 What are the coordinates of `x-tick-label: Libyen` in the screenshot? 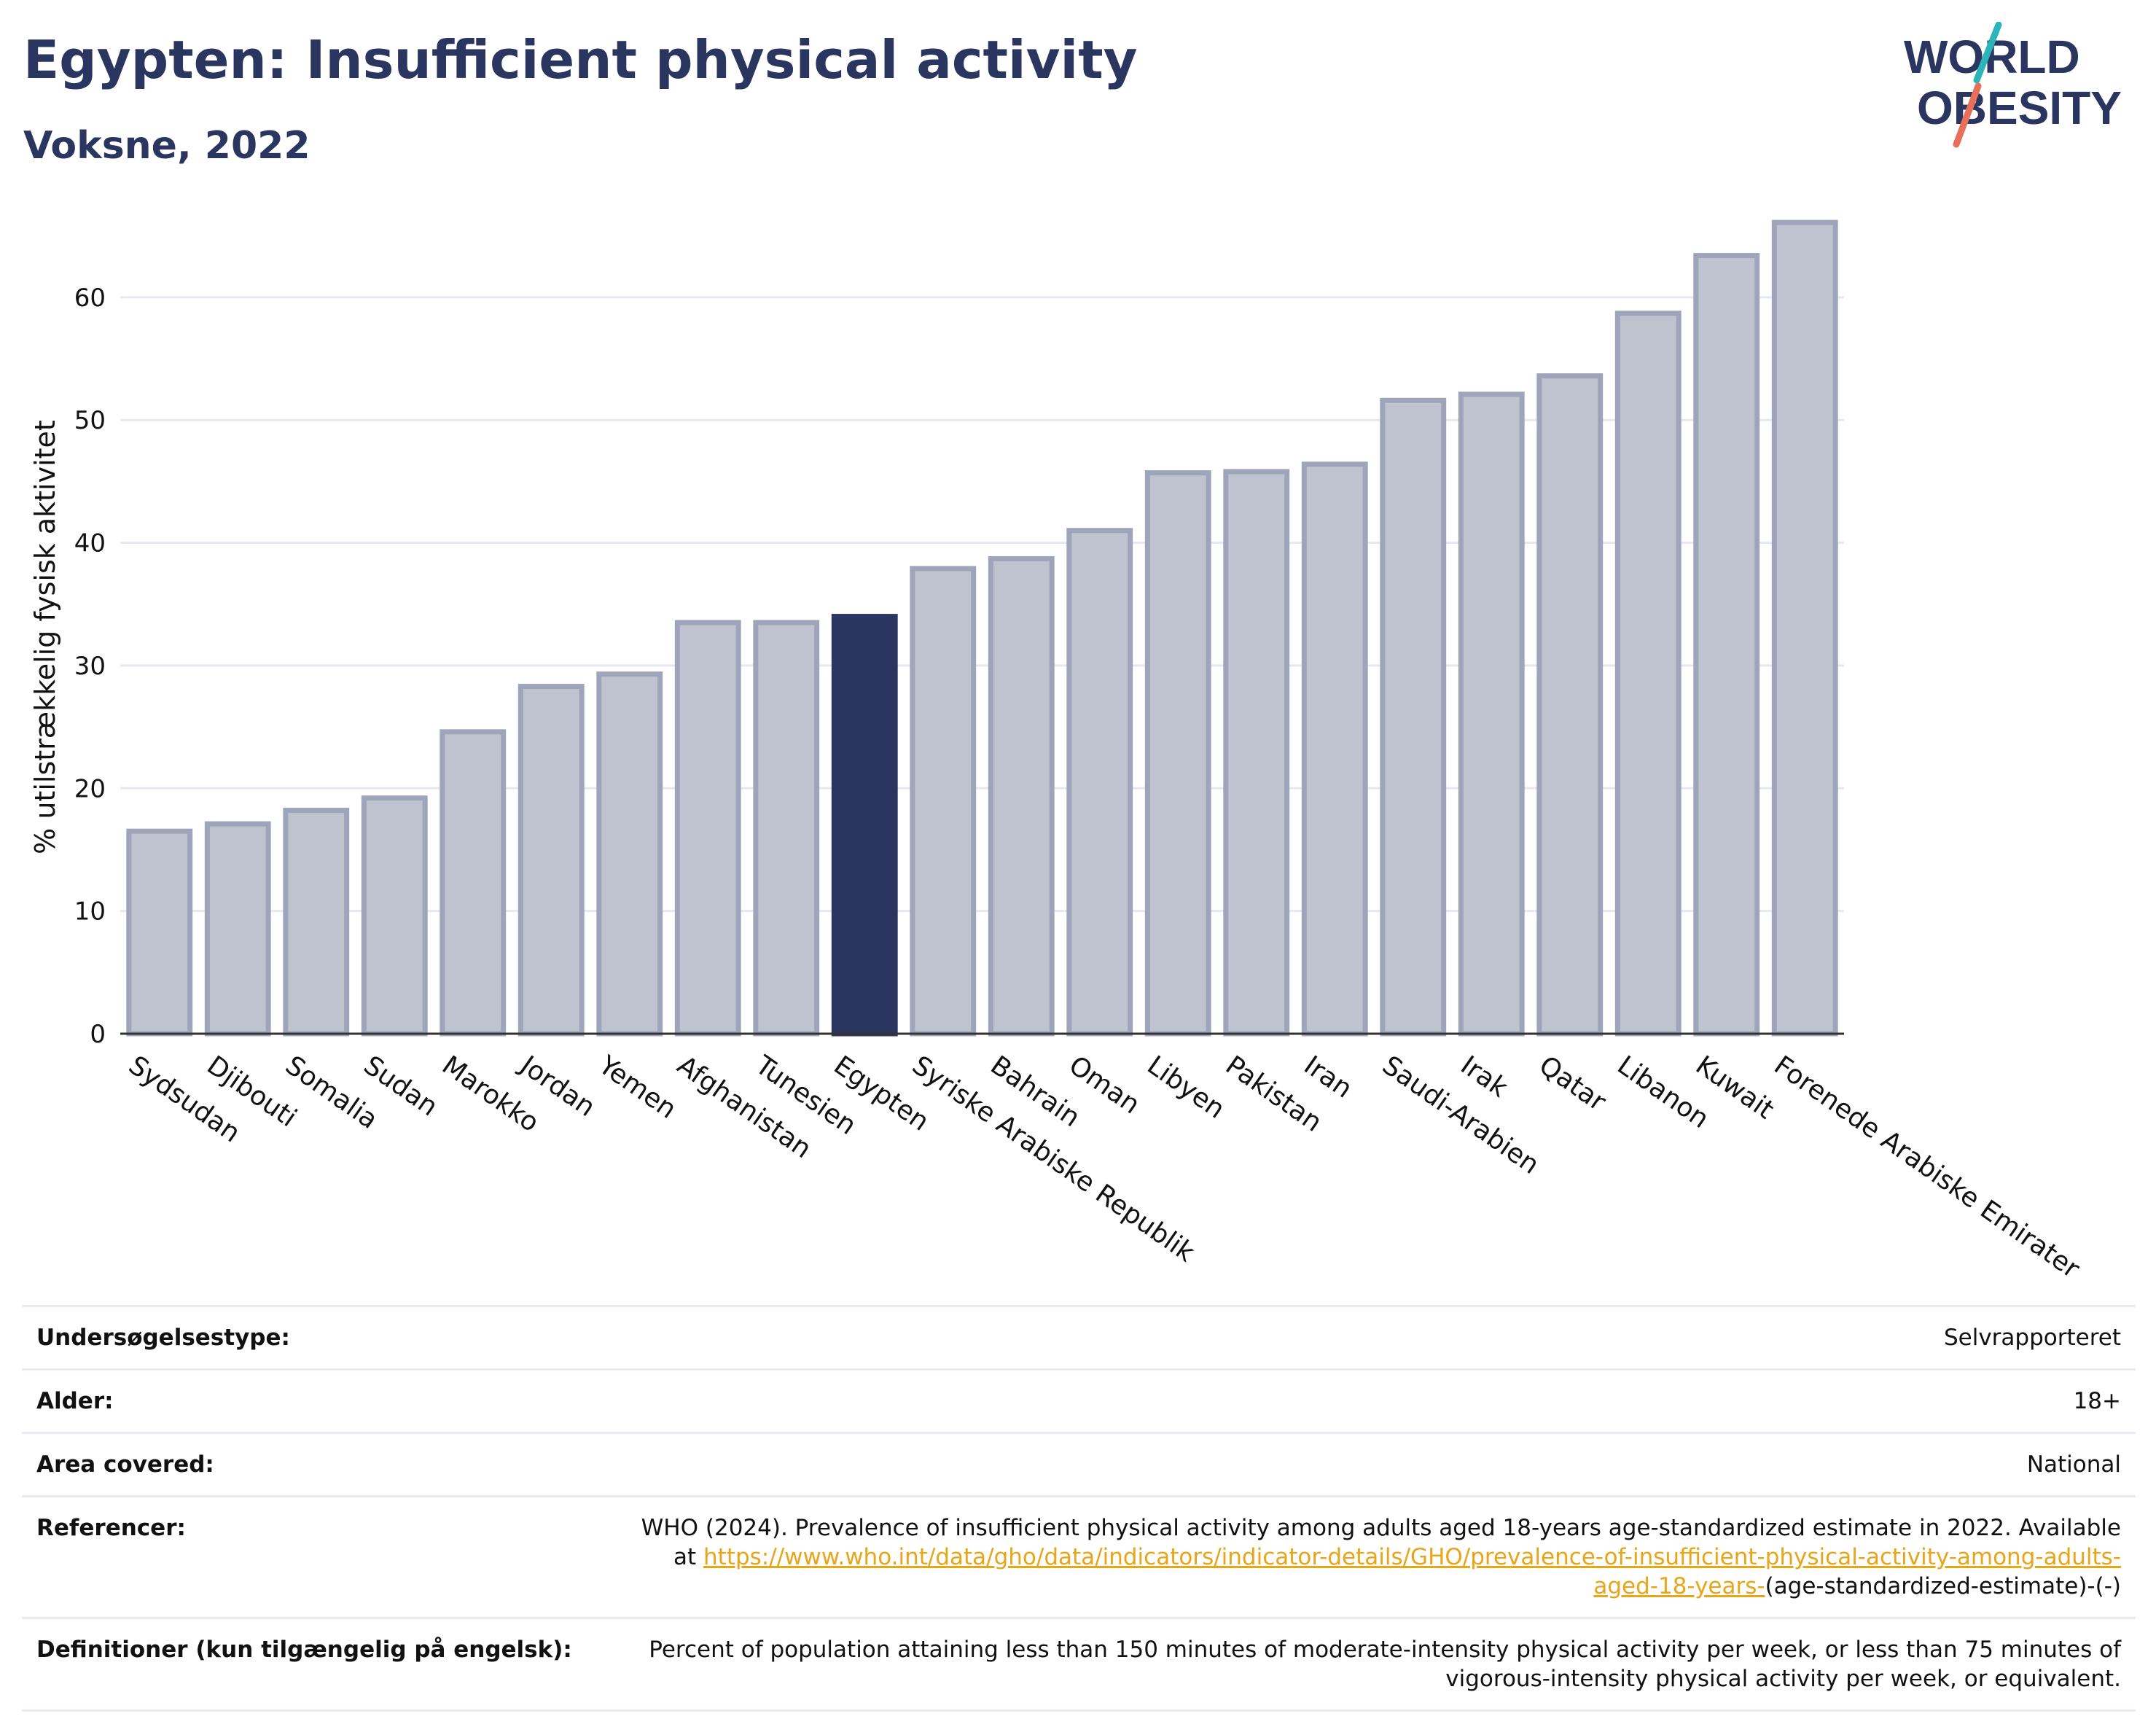 It's located at (1185, 1087).